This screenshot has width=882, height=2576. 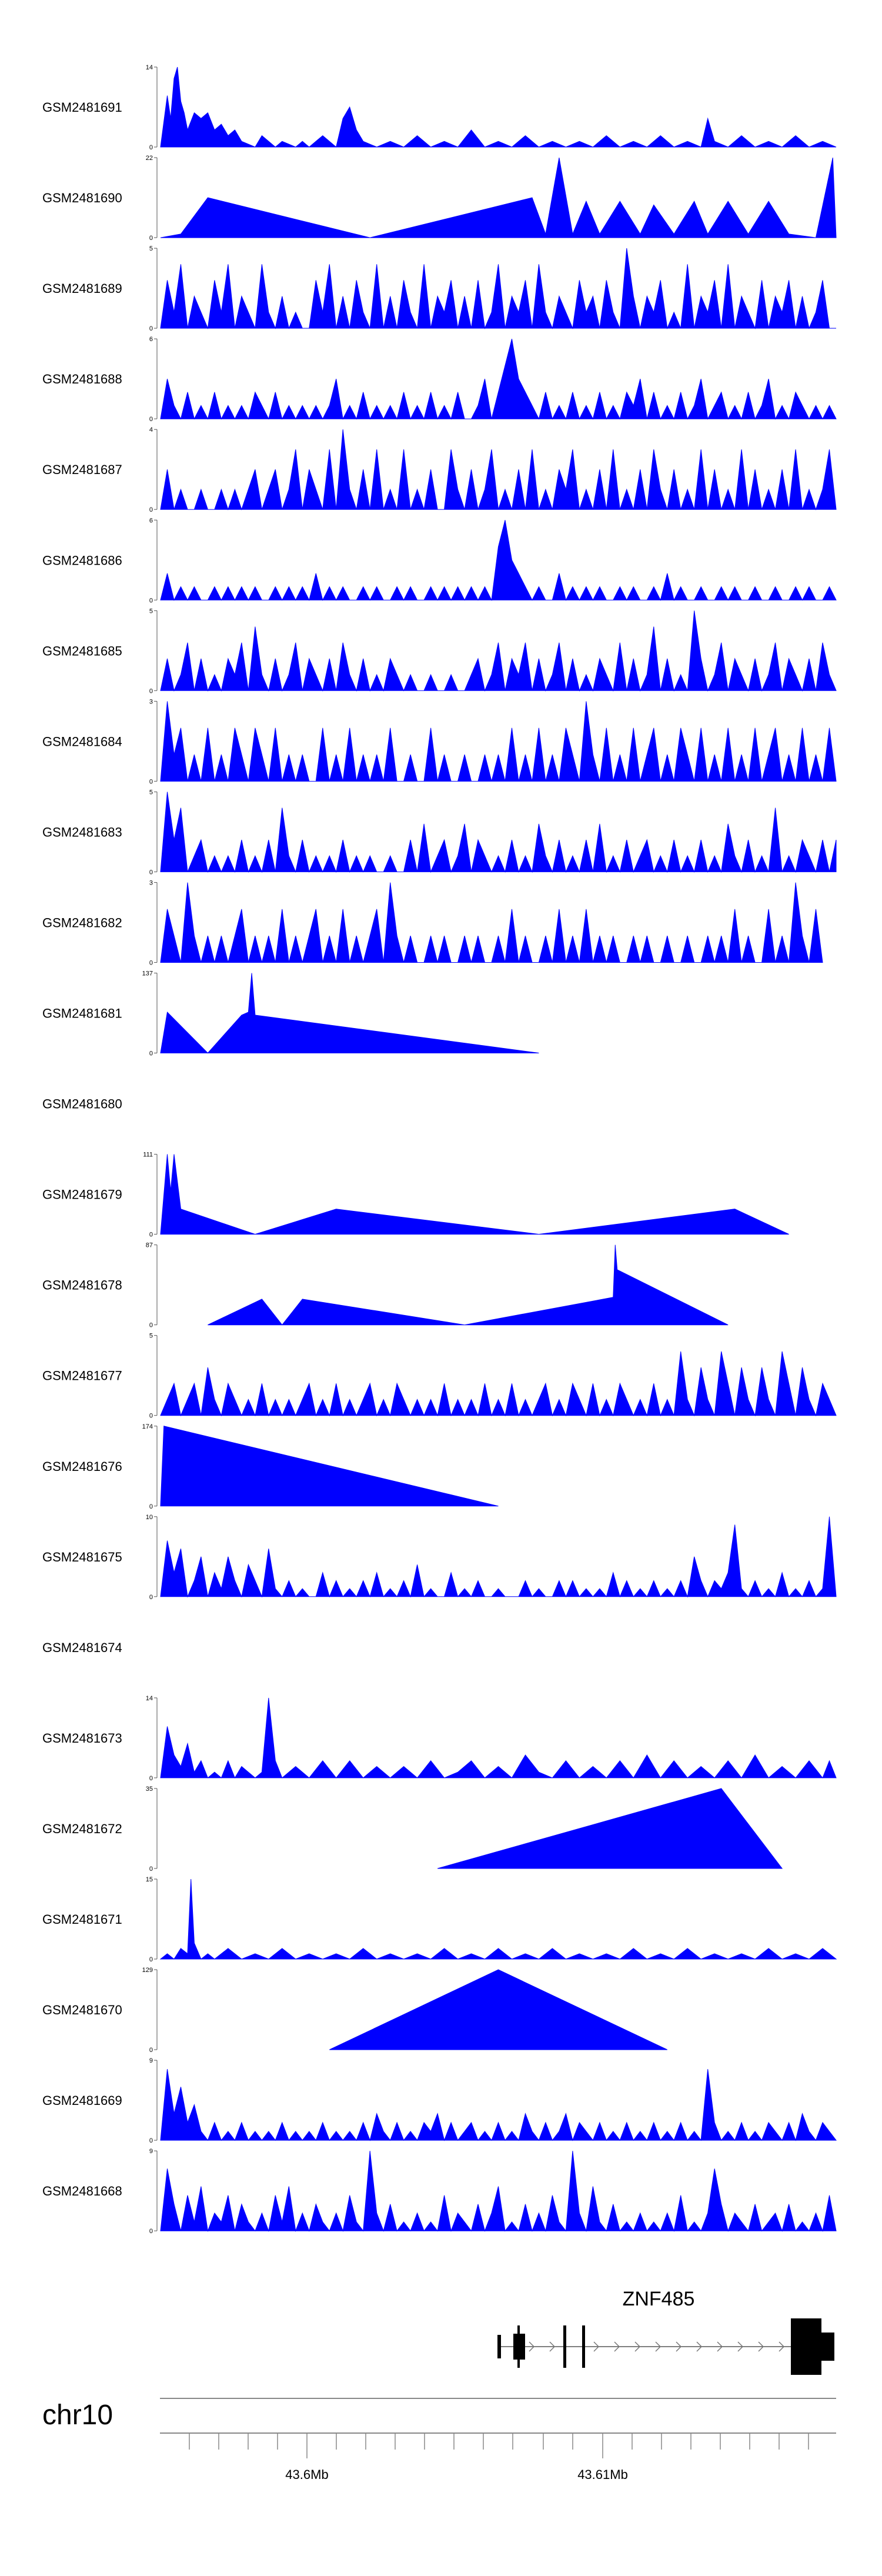 What do you see at coordinates (82, 198) in the screenshot?
I see `track-label: GSM2481690` at bounding box center [82, 198].